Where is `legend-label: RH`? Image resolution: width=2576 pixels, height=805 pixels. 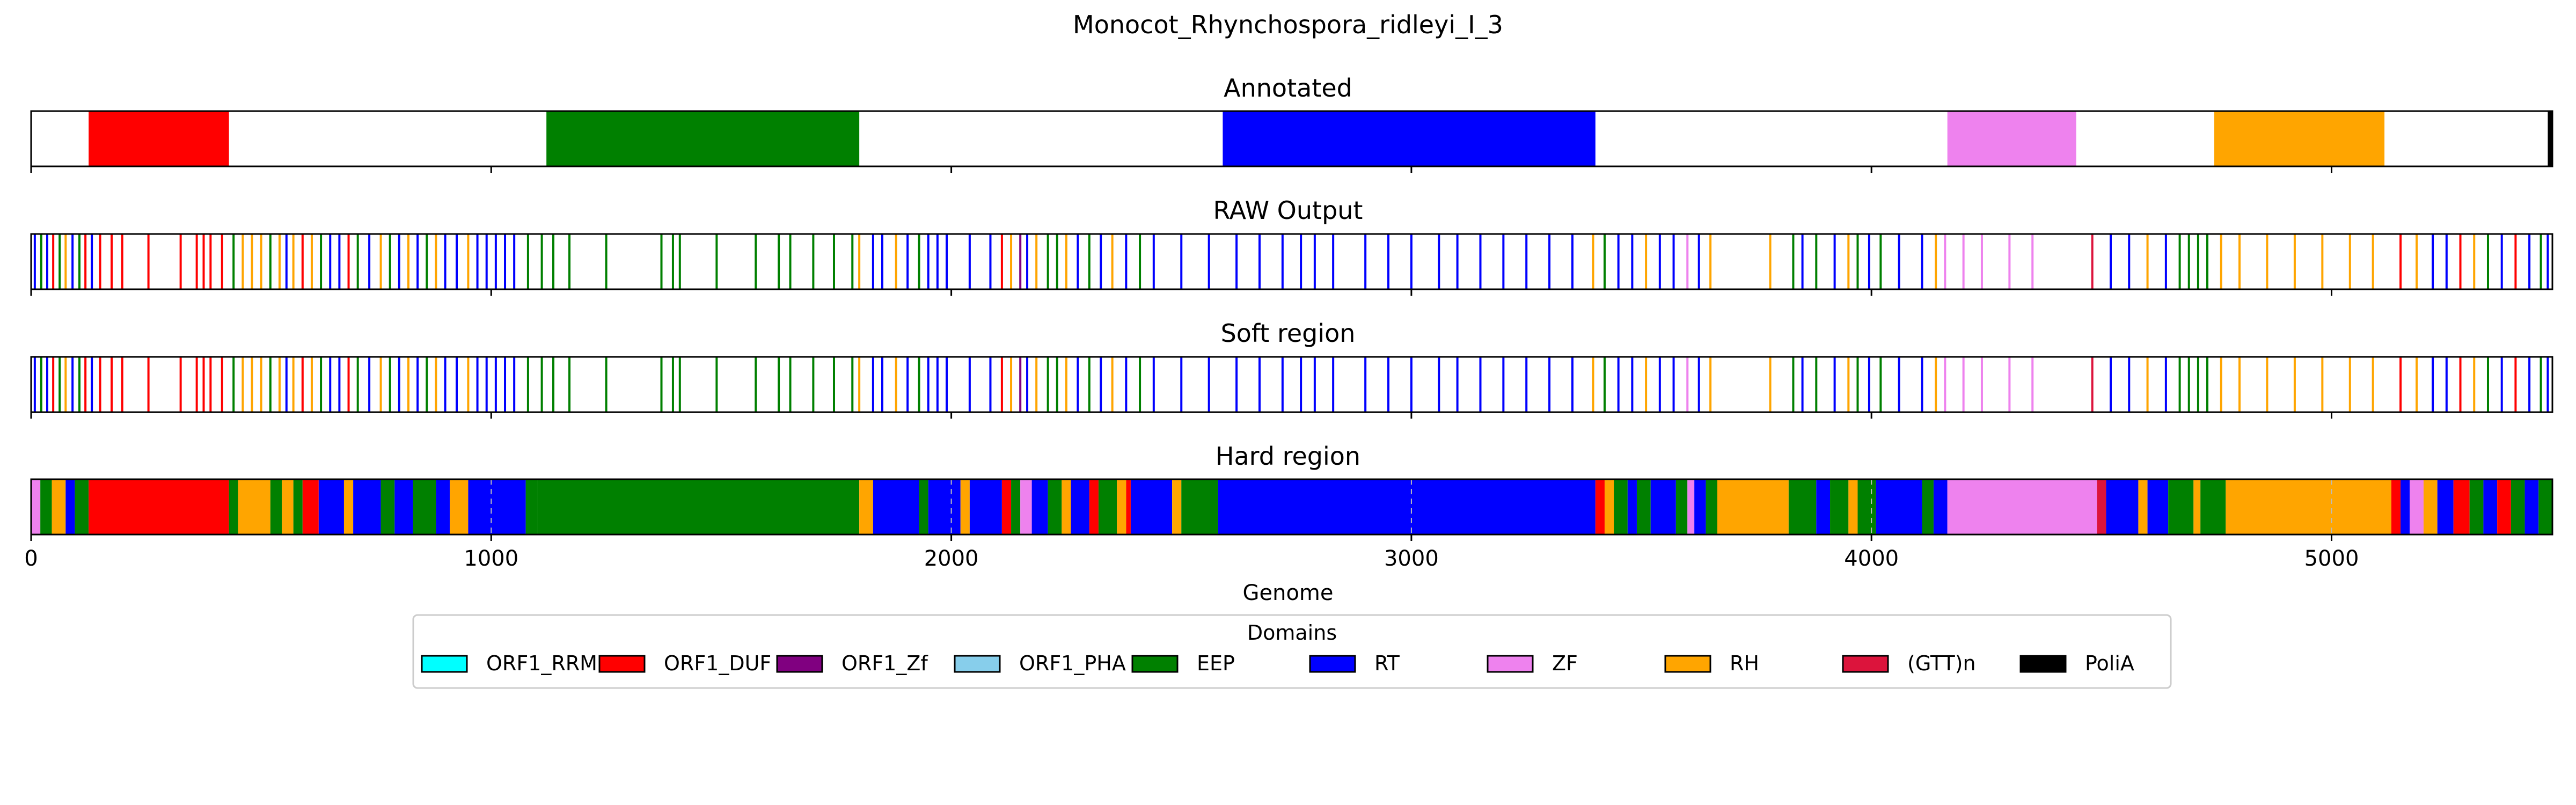 legend-label: RH is located at coordinates (1744, 663).